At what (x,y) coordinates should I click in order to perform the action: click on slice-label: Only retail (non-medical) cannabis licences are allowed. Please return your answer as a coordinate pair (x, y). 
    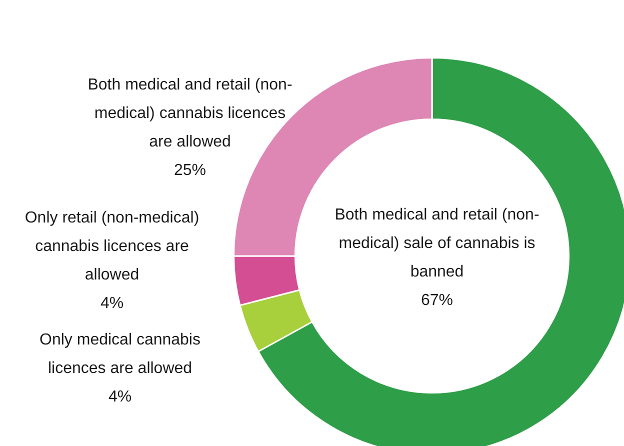
    Looking at the image, I should click on (112, 246).